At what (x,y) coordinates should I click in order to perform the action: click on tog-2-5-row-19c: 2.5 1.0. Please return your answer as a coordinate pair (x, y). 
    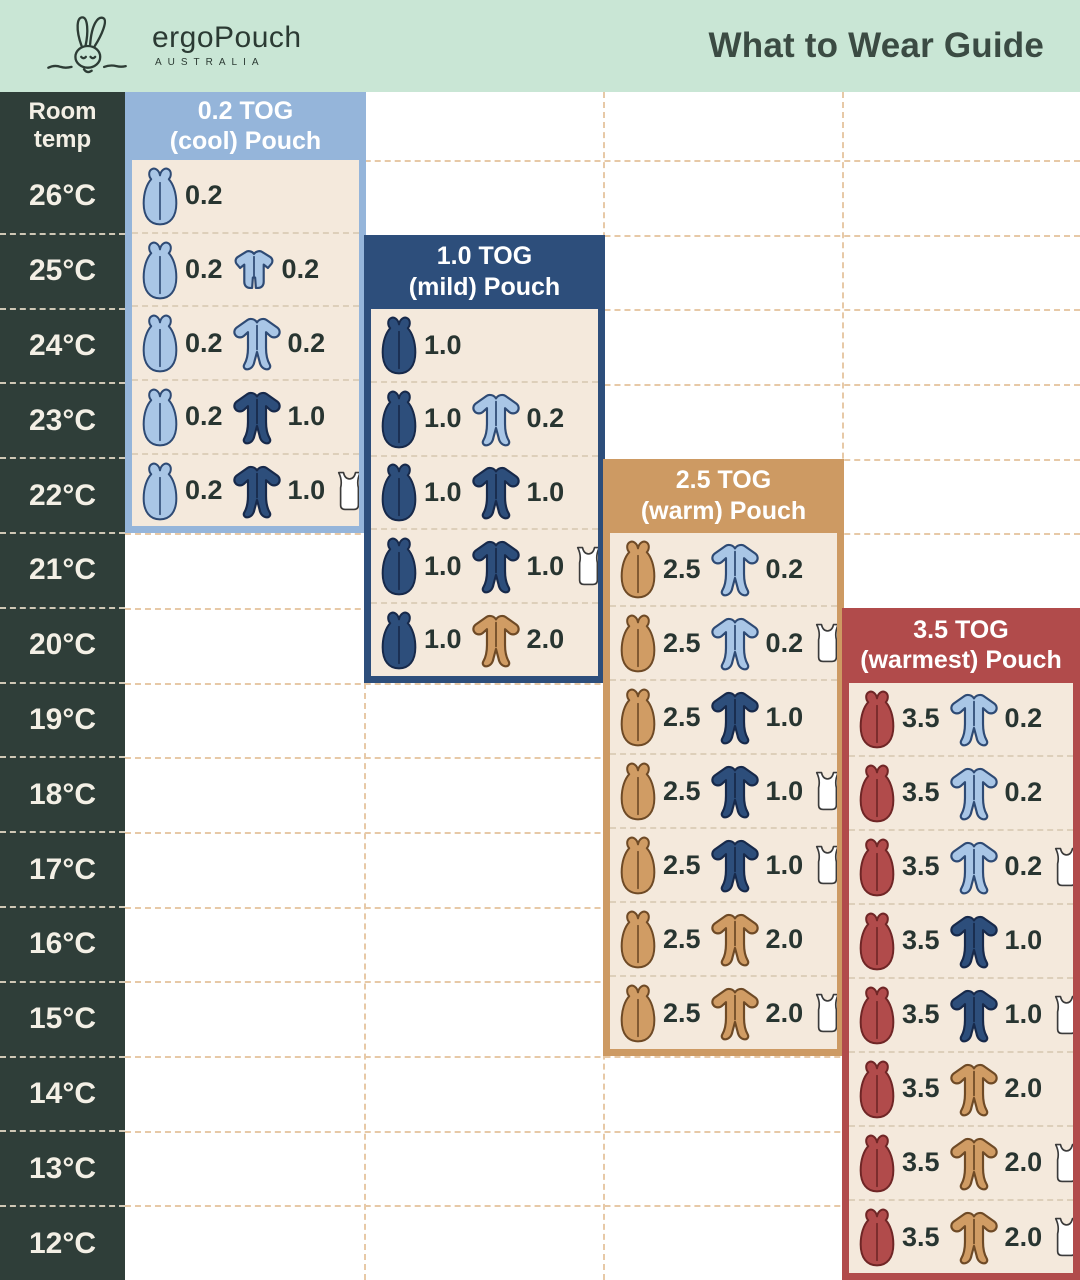
    Looking at the image, I should click on (723, 716).